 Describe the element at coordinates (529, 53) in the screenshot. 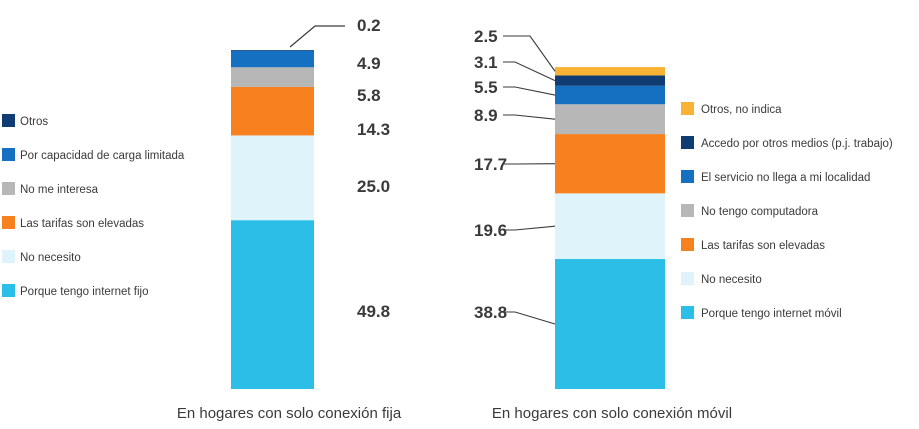

I see `leader-line-otros-no-indica` at that location.